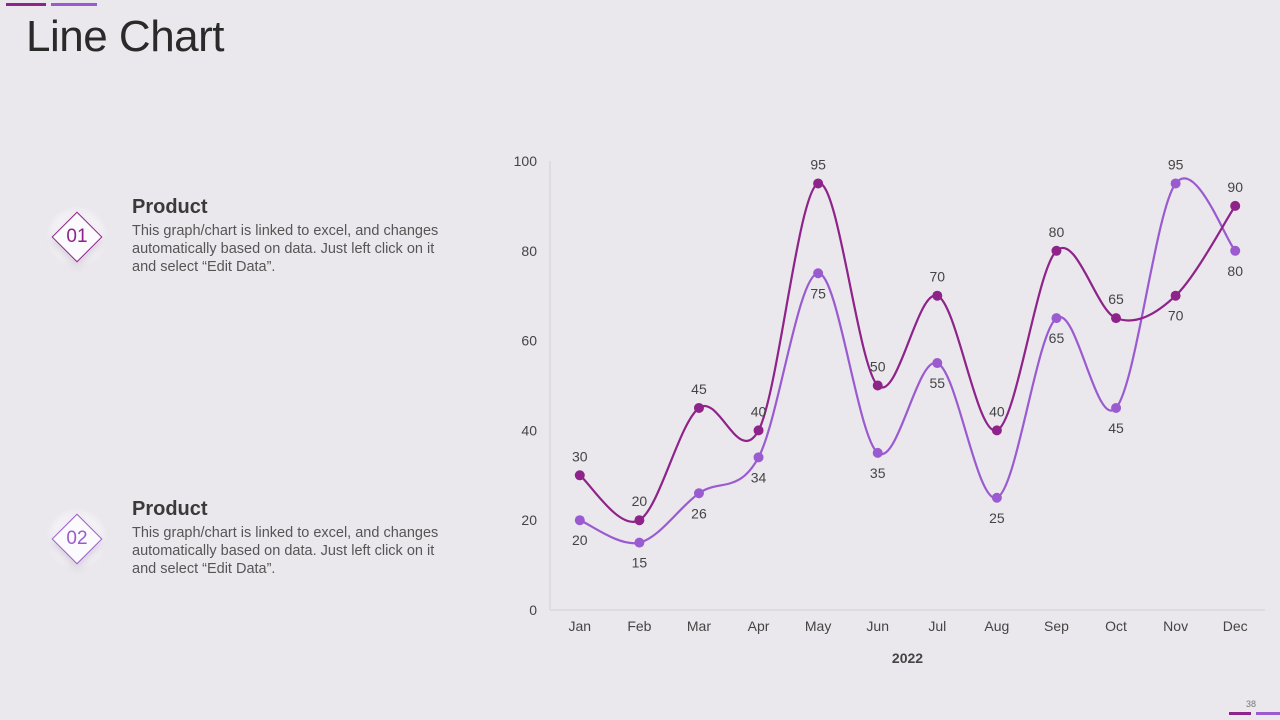 This screenshot has height=720, width=1280. Describe the element at coordinates (907, 658) in the screenshot. I see `x-axis-title: 2022` at that location.